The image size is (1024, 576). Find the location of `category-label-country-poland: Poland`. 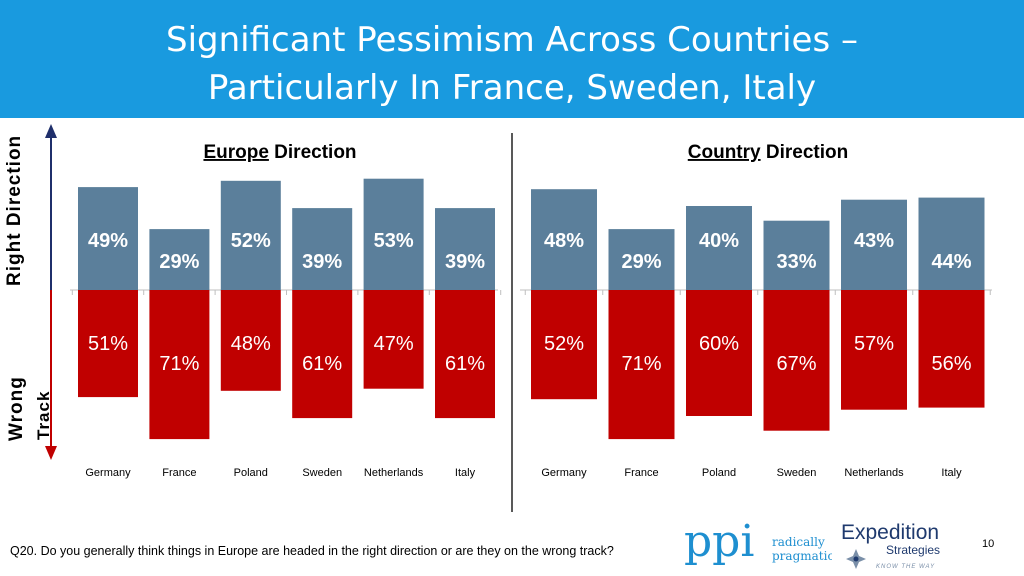

category-label-country-poland: Poland is located at coordinates (719, 473).